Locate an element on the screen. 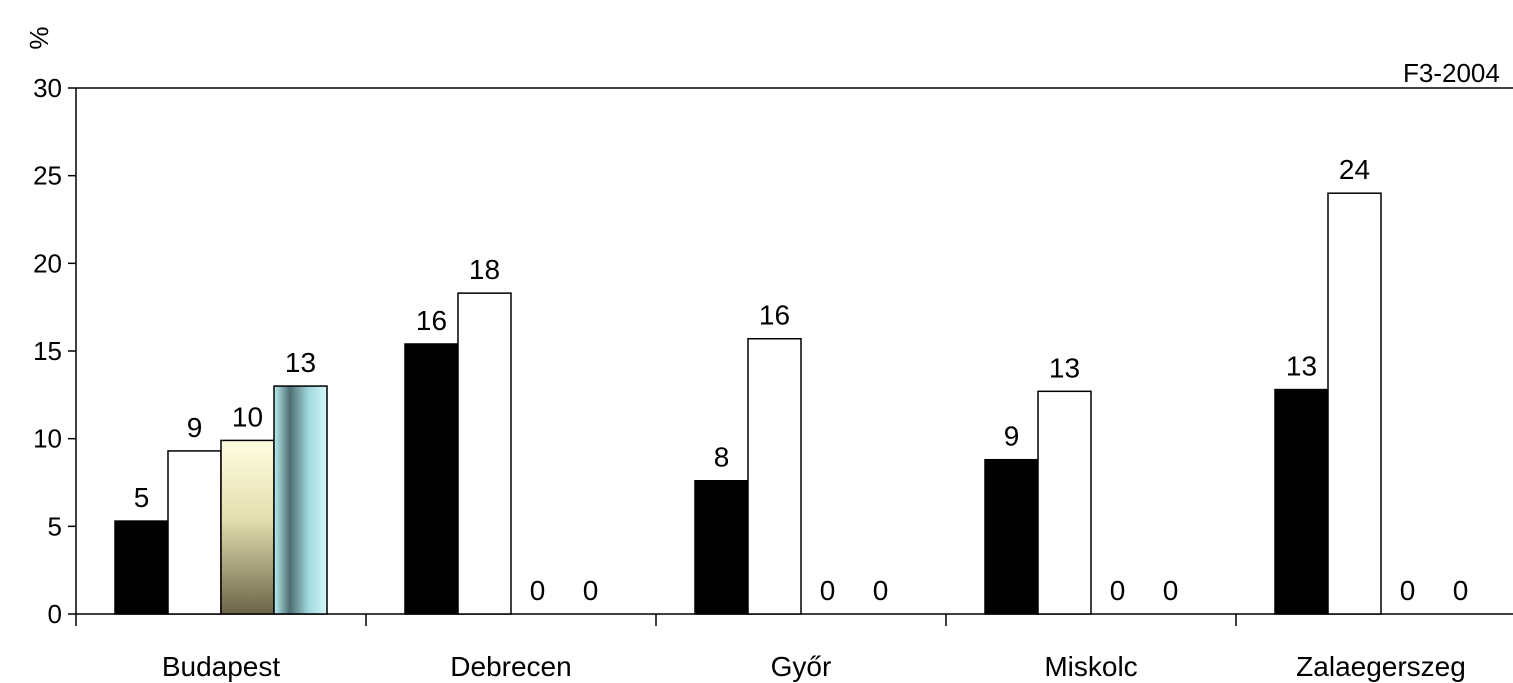 Image resolution: width=1513 pixels, height=683 pixels. data-label: 8 is located at coordinates (722, 457).